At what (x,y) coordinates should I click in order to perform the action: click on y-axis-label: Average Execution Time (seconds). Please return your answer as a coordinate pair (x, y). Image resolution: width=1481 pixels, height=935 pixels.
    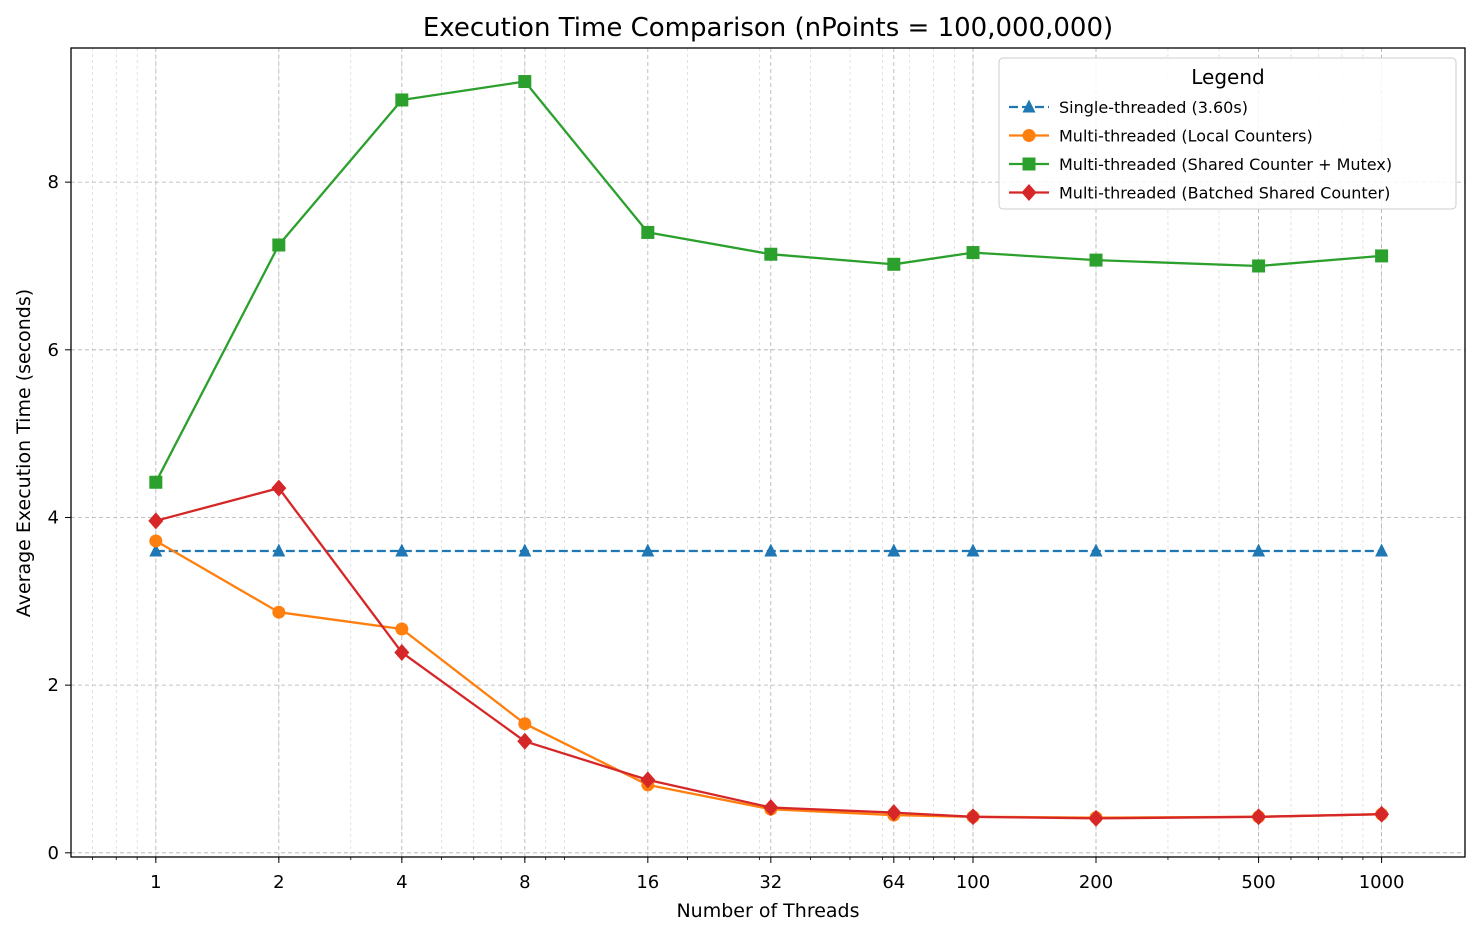
    Looking at the image, I should click on (24, 453).